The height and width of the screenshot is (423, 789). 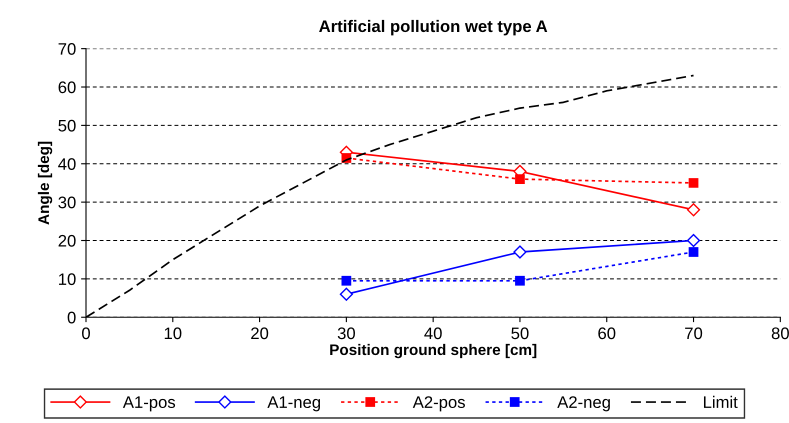 What do you see at coordinates (259, 333) in the screenshot?
I see `x-tick-label: 20` at bounding box center [259, 333].